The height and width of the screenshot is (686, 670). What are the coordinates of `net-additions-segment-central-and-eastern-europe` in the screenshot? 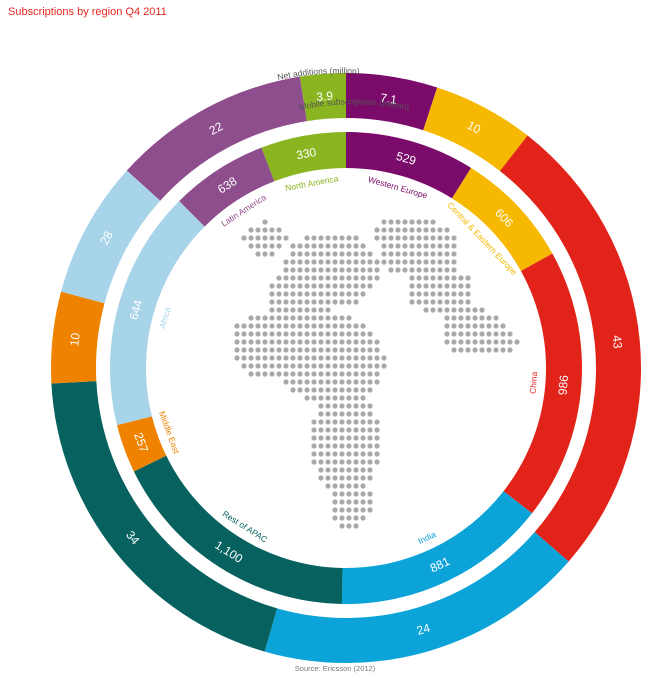 It's located at (475, 129).